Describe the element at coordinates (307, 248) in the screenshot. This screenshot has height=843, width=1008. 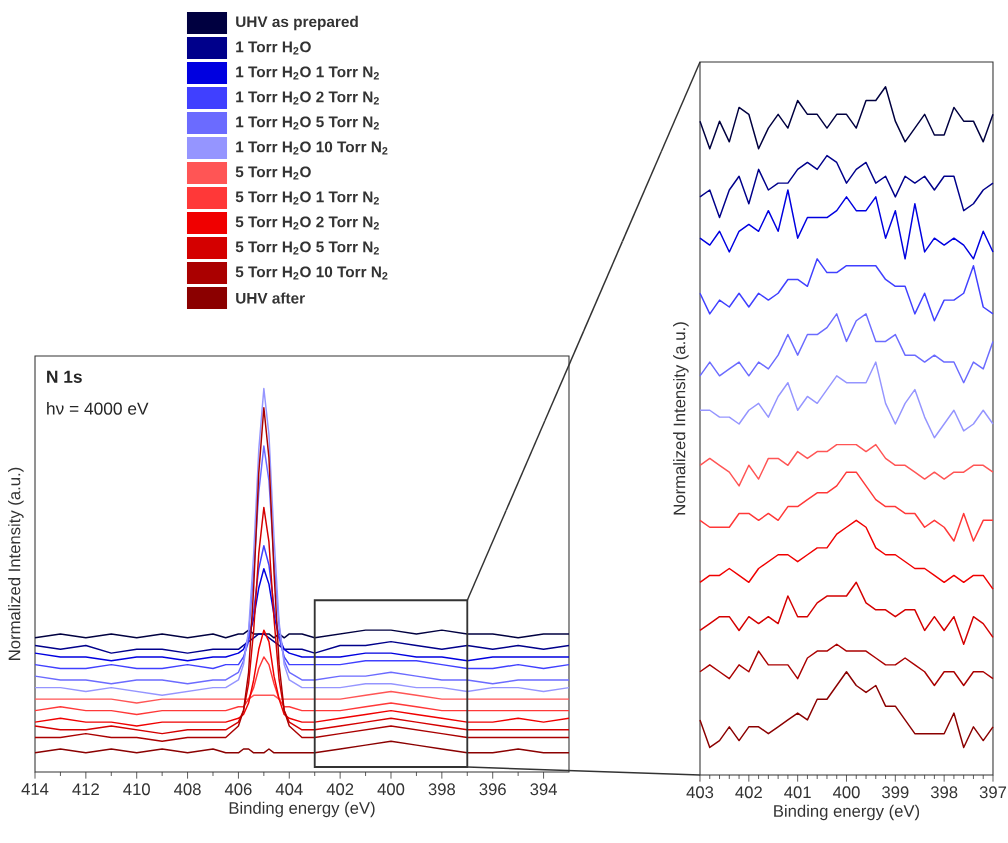
I see `legend-label: 5 Torr H$_{2}$O 5 Torr N$_{2}$` at that location.